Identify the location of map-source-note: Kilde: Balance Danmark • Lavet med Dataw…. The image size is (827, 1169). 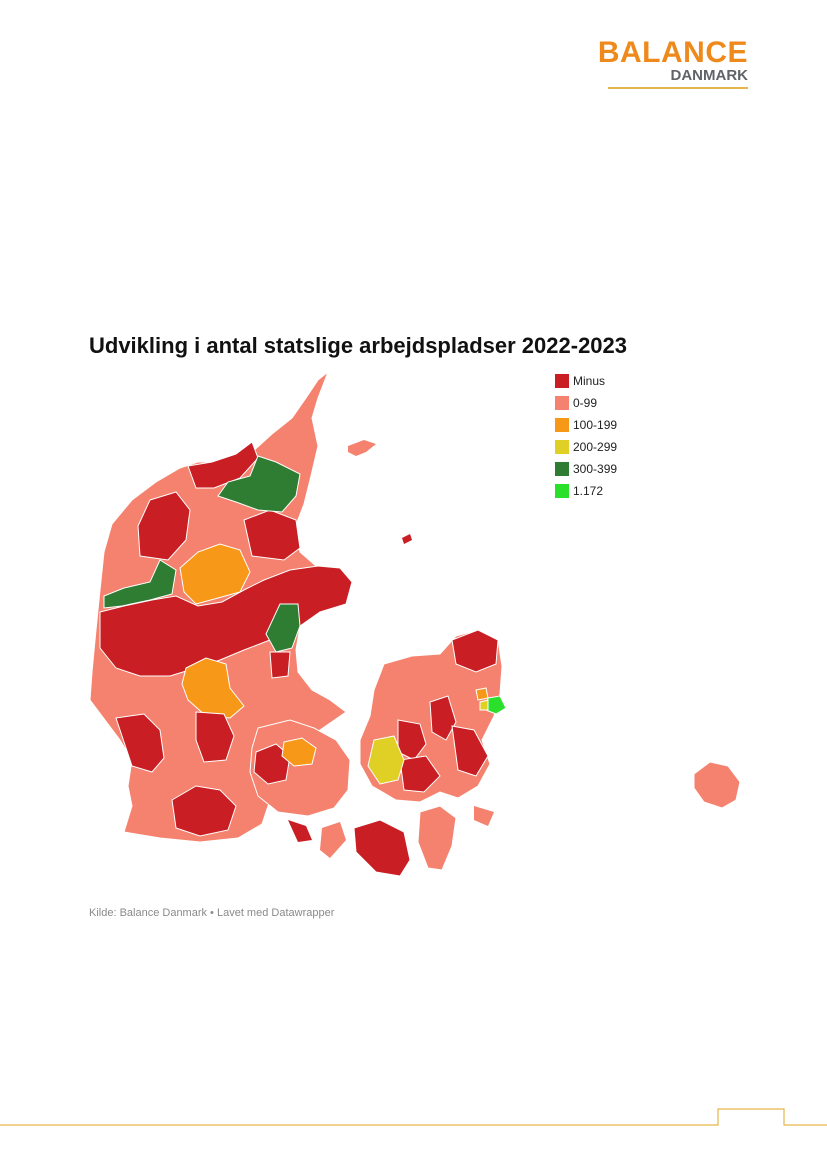
(212, 913).